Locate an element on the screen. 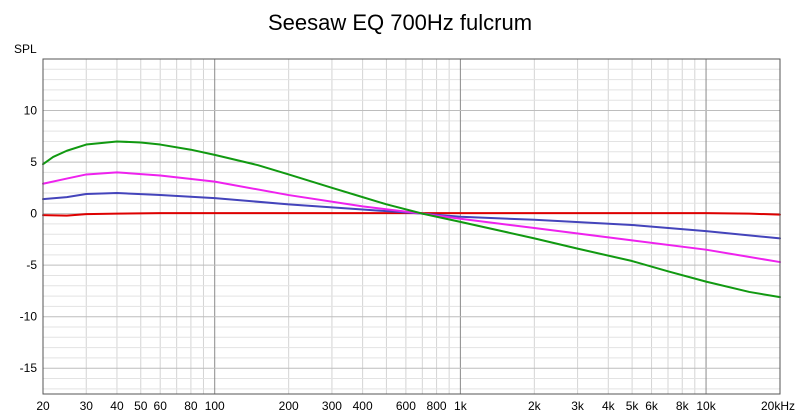  y-tick-label: -5 is located at coordinates (31, 265).